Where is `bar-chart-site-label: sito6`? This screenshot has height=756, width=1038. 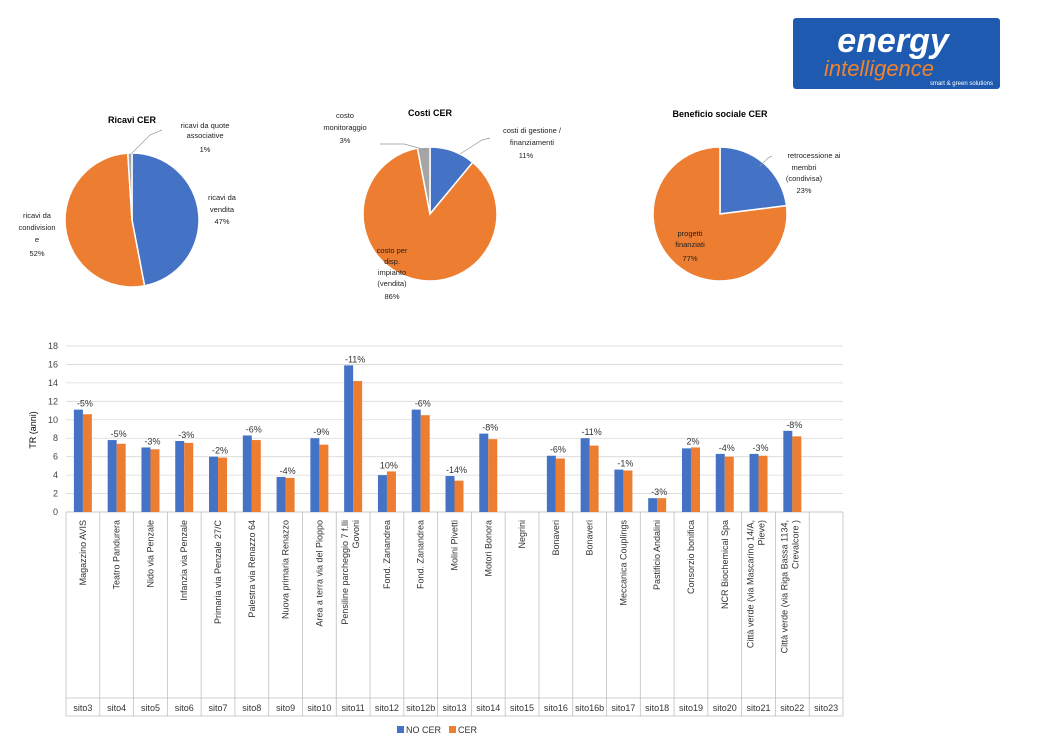 bar-chart-site-label: sito6 is located at coordinates (184, 708).